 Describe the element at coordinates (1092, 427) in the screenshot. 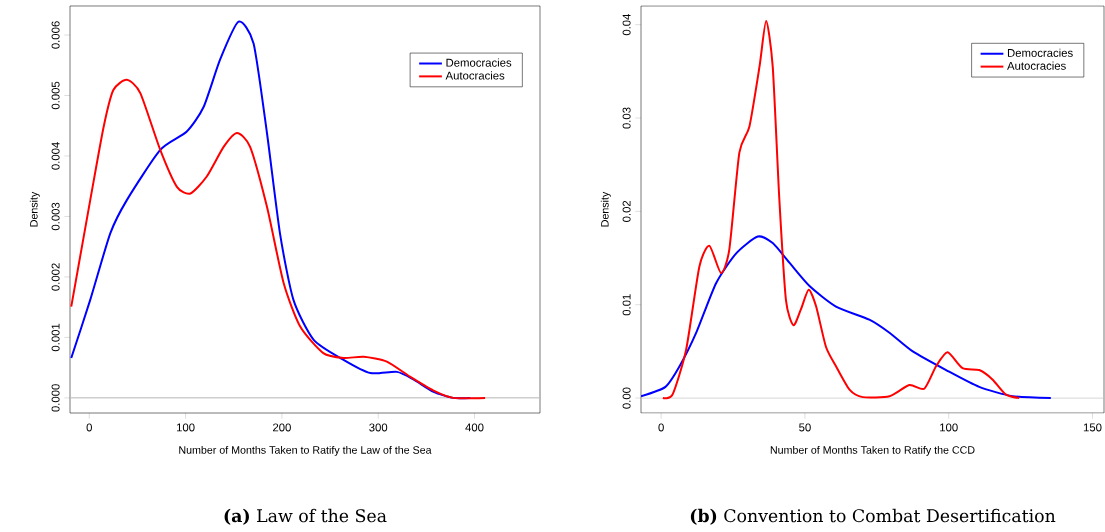

I see `x-tick-label: 150` at that location.